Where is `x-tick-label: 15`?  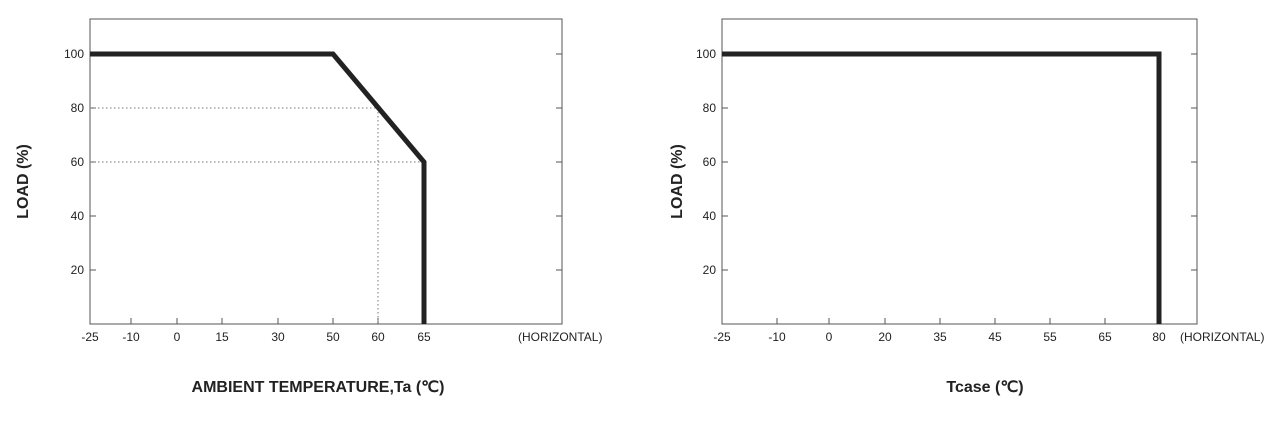 x-tick-label: 15 is located at coordinates (222, 337).